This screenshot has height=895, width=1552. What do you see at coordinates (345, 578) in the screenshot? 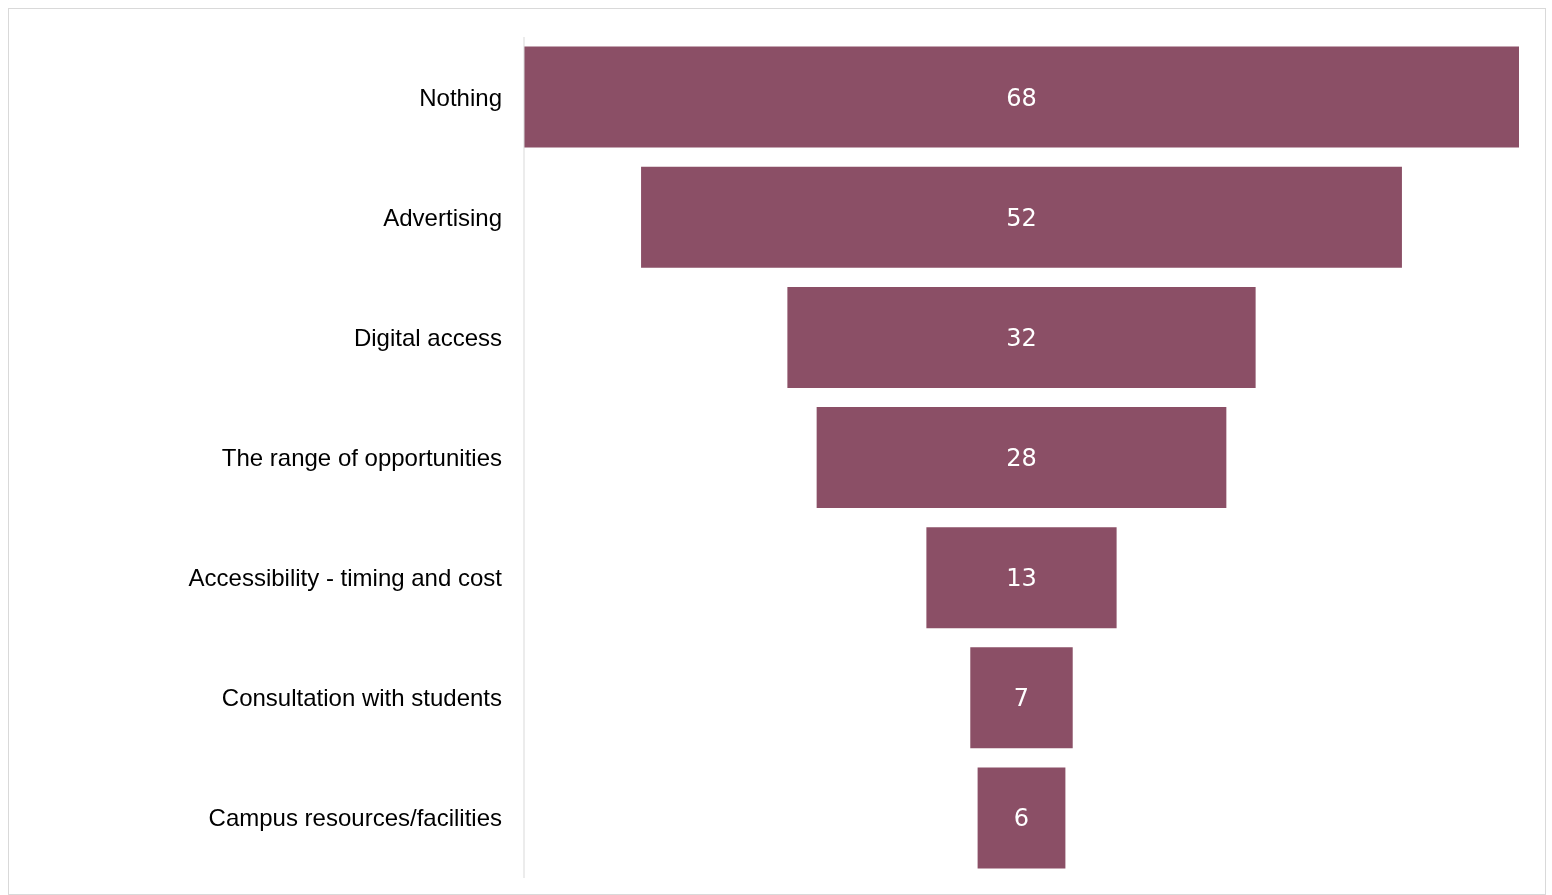
I see `category-label: Accessibility - timing and cost` at bounding box center [345, 578].